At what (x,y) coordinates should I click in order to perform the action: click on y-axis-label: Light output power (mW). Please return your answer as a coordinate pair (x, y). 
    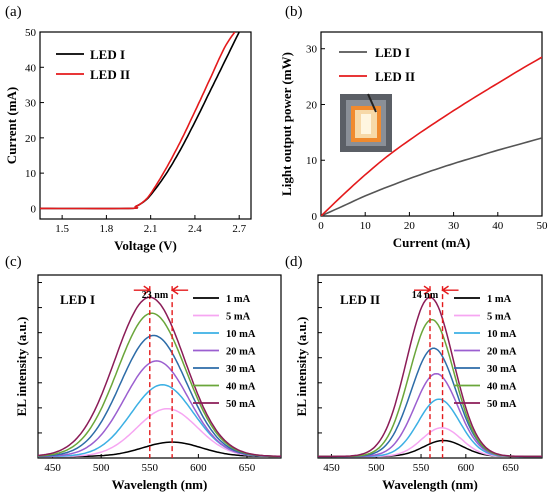
    Looking at the image, I should click on (286, 124).